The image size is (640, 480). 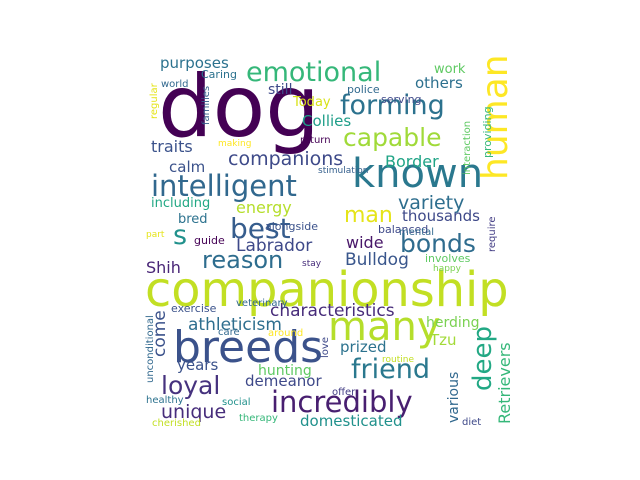 I want to click on word-involves: involves, so click(x=448, y=258).